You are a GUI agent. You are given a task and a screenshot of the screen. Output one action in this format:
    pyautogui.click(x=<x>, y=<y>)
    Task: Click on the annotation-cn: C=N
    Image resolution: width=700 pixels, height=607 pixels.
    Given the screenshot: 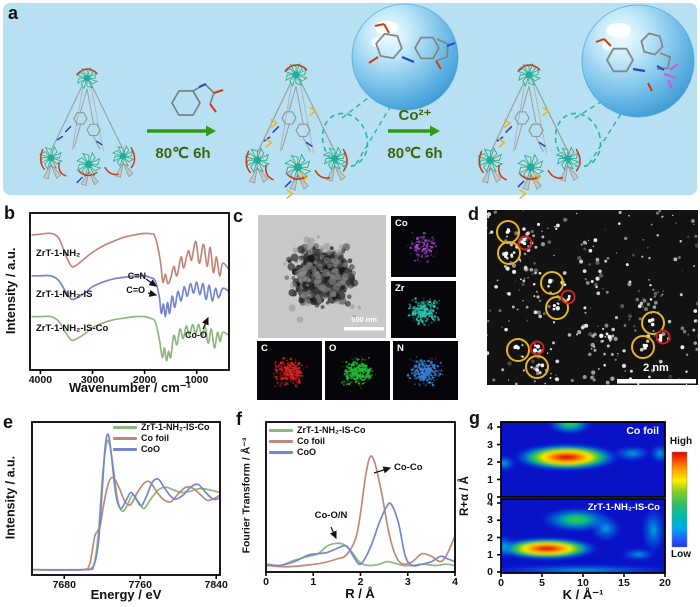 What is the action you would take?
    pyautogui.click(x=136, y=276)
    